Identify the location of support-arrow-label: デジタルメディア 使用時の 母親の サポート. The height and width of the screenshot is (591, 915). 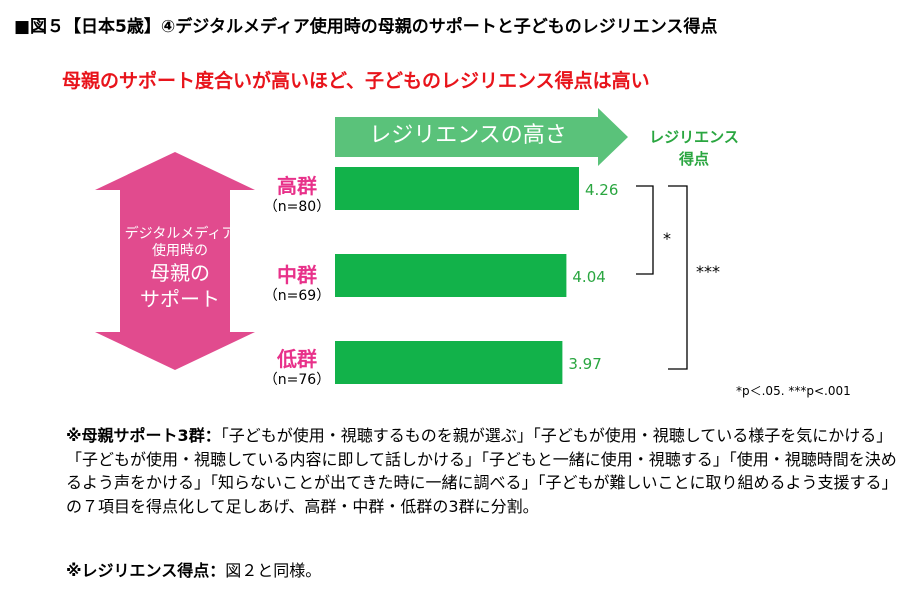
(180, 269).